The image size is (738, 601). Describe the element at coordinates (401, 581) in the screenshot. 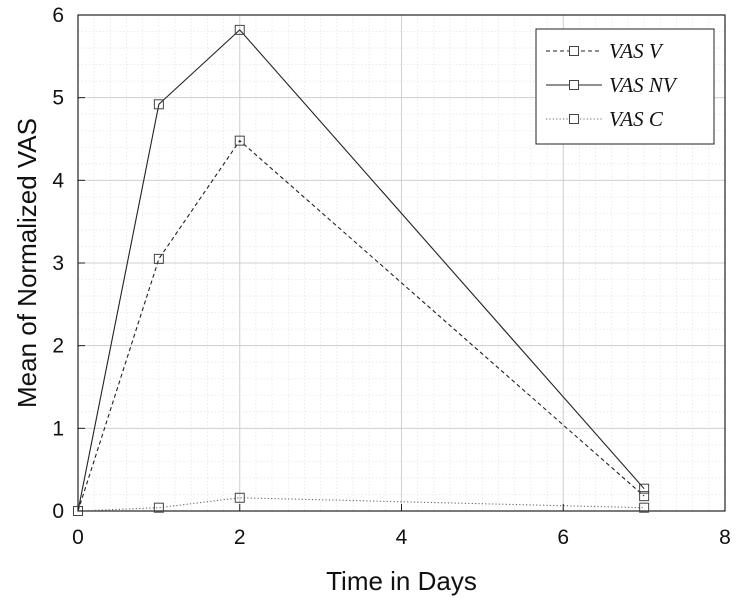

I see `x-axis-title: Time in Days` at that location.